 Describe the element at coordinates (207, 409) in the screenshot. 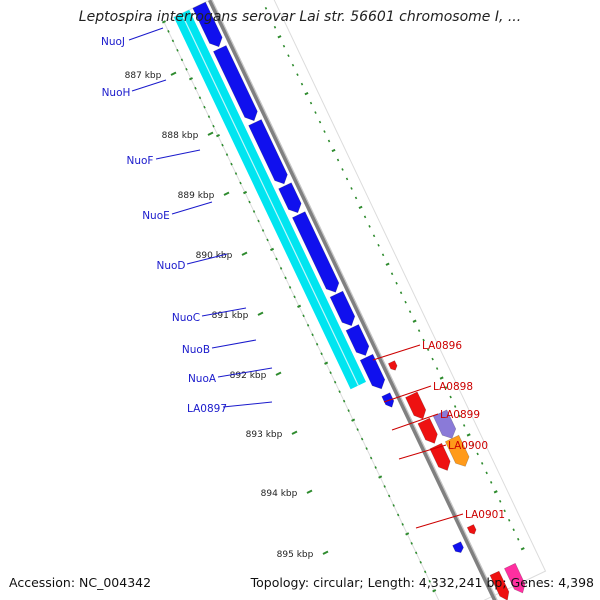

I see `left-gene-label: LA0897` at that location.